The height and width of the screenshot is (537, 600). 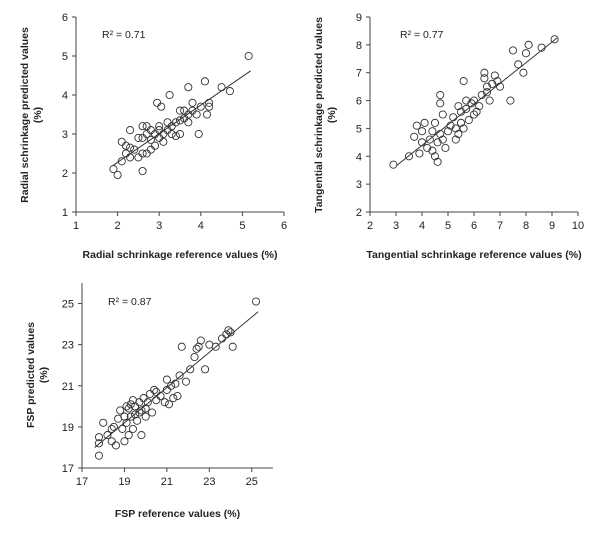 What do you see at coordinates (359, 129) in the screenshot?
I see `y-tick-label: 5` at bounding box center [359, 129].